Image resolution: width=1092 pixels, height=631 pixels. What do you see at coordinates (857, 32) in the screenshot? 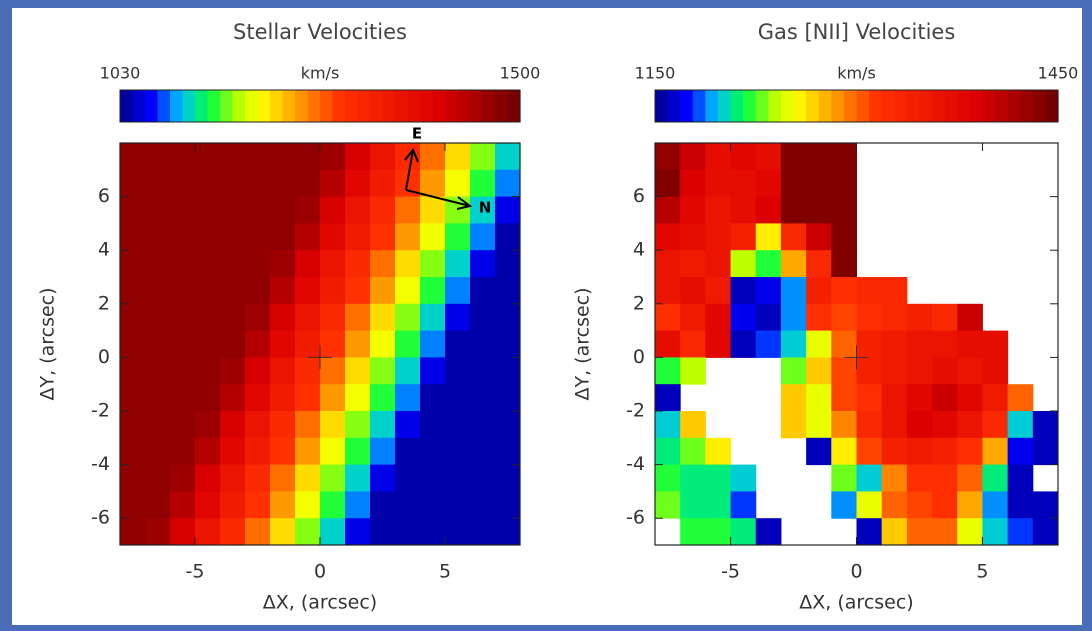
I see `chart-title: Gas [NII] Velocities` at bounding box center [857, 32].